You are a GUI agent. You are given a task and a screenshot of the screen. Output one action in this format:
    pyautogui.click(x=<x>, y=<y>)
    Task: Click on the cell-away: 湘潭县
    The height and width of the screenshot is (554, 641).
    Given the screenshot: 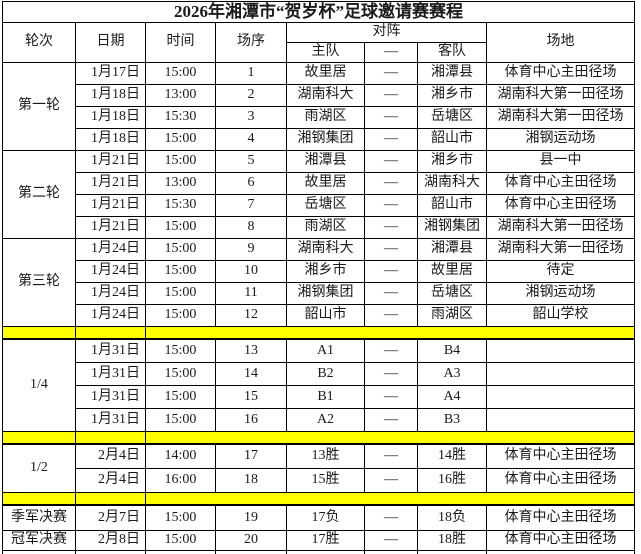 What is the action you would take?
    pyautogui.click(x=452, y=74)
    